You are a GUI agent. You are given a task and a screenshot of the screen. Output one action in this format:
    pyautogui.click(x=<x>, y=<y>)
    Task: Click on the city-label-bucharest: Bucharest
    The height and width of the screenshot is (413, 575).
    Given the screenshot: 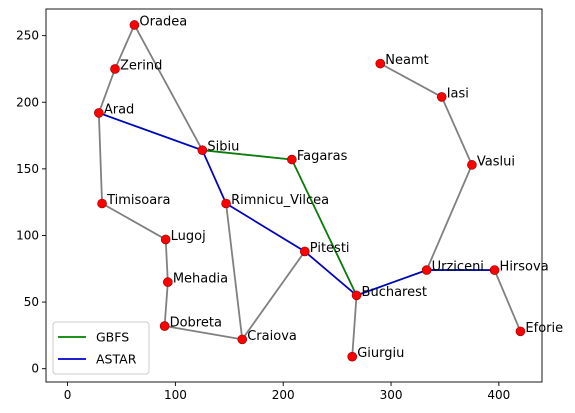 What is the action you would take?
    pyautogui.click(x=394, y=292)
    